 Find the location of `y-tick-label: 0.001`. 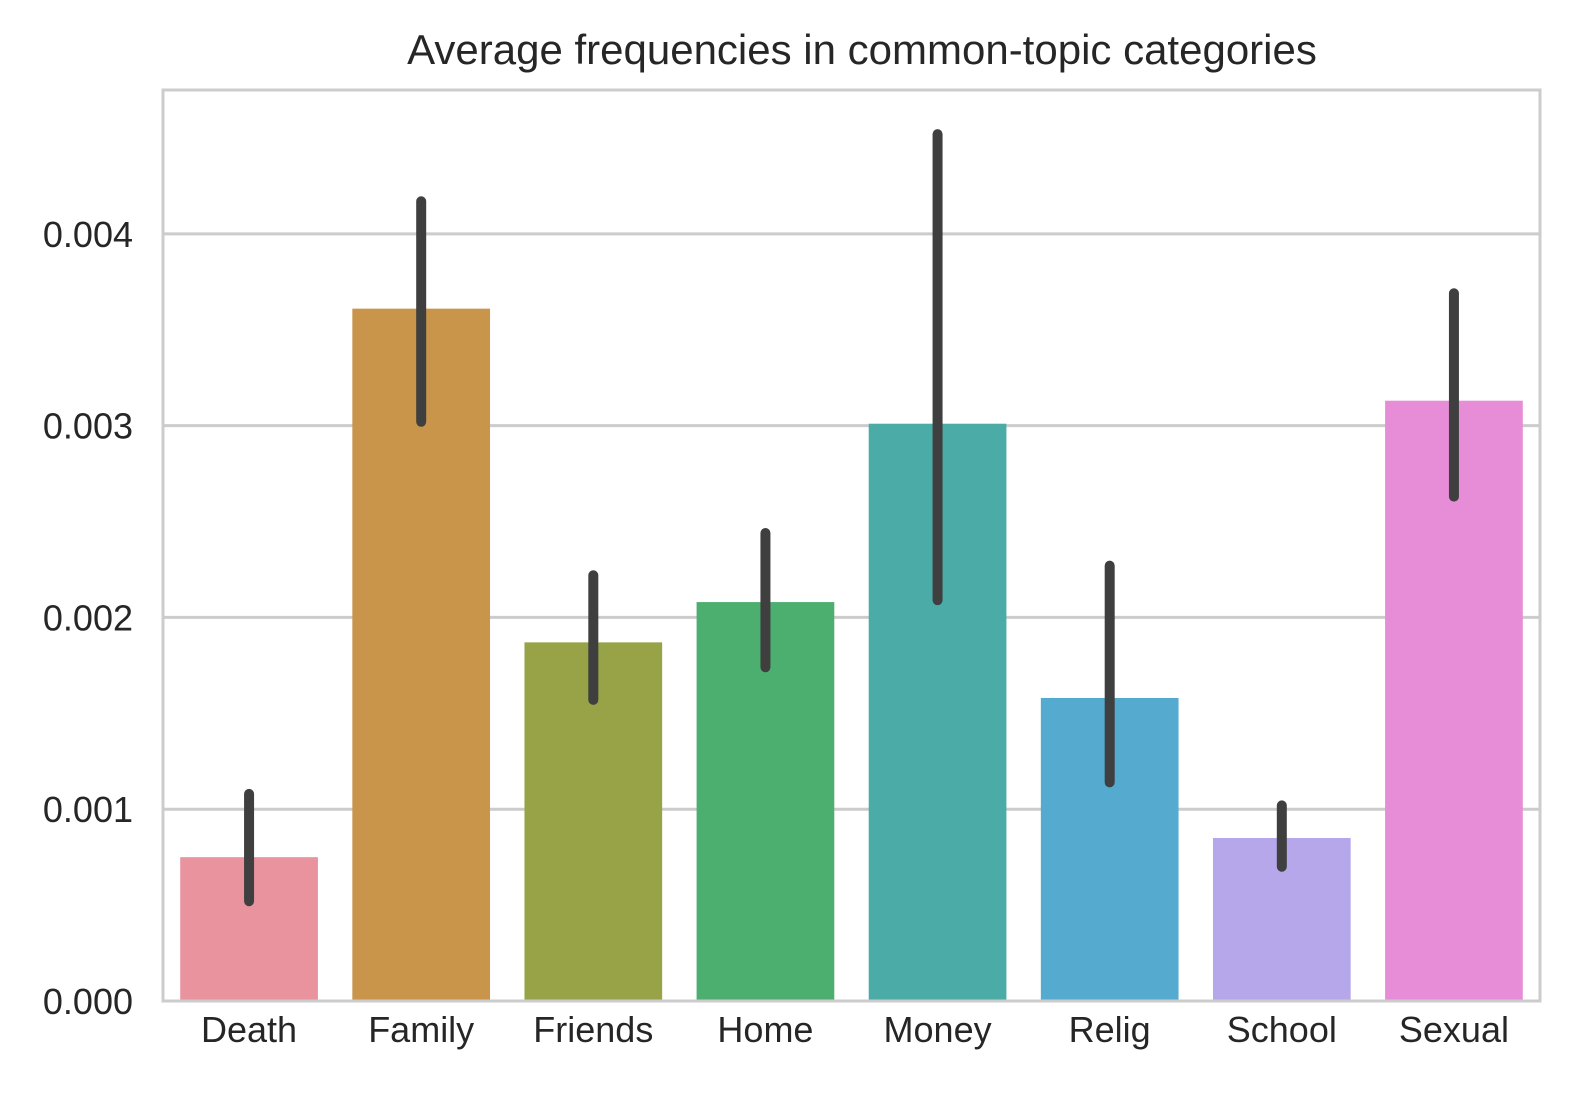

y-tick-label: 0.001 is located at coordinates (88, 809).